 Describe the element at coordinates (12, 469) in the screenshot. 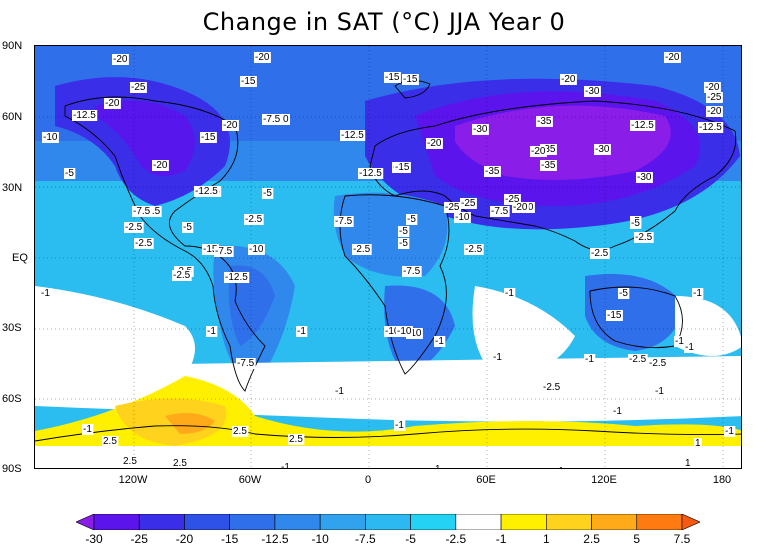

I see `lat-label-90s: 90S` at that location.